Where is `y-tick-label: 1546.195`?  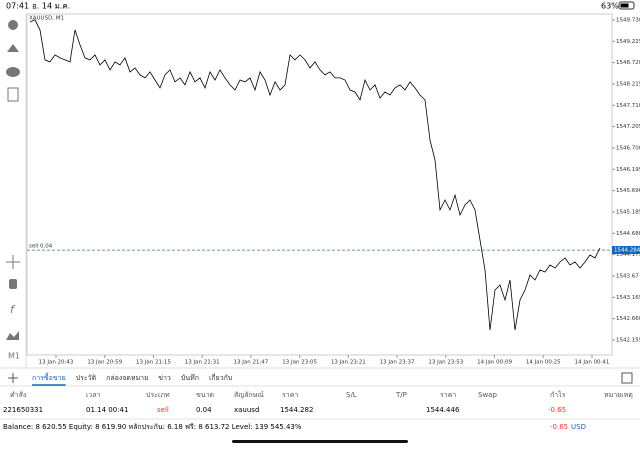 y-tick-label: 1546.195 is located at coordinates (628, 170).